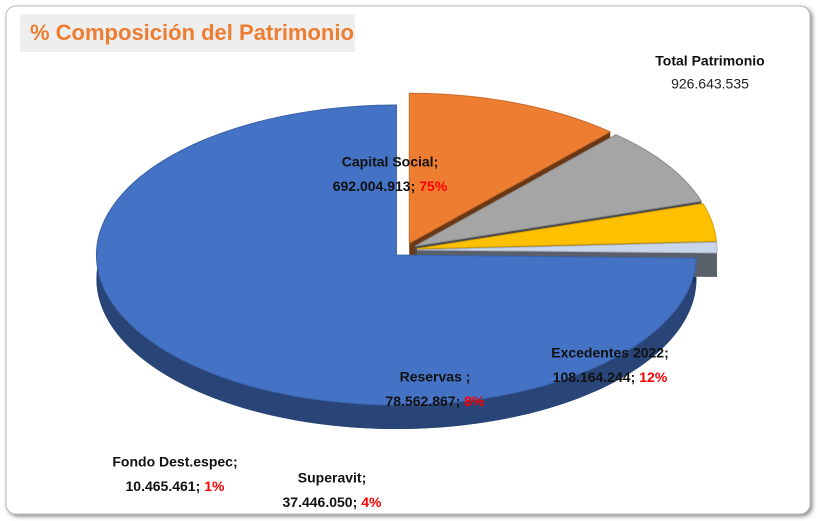 The image size is (818, 521). Describe the element at coordinates (710, 84) in the screenshot. I see `total-value: 926.643.535` at that location.